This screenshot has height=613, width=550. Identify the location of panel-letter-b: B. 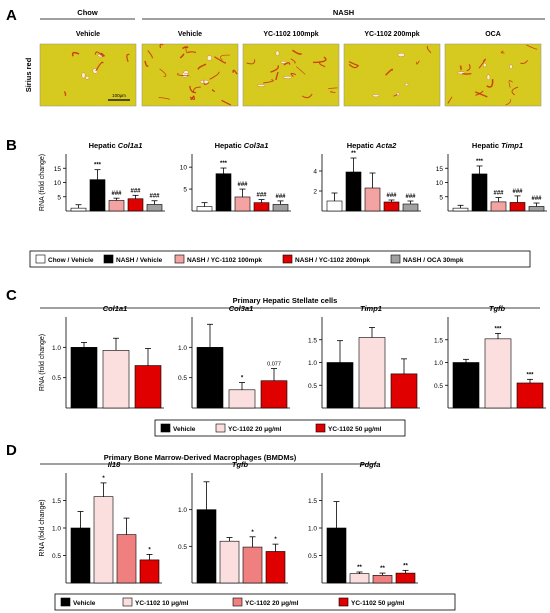
(11, 145).